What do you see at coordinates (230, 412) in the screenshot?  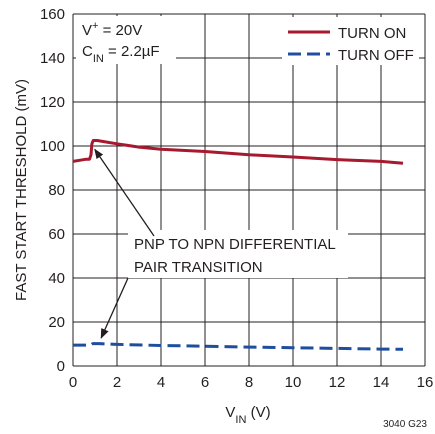 I see `x-axis-title-main: V` at bounding box center [230, 412].